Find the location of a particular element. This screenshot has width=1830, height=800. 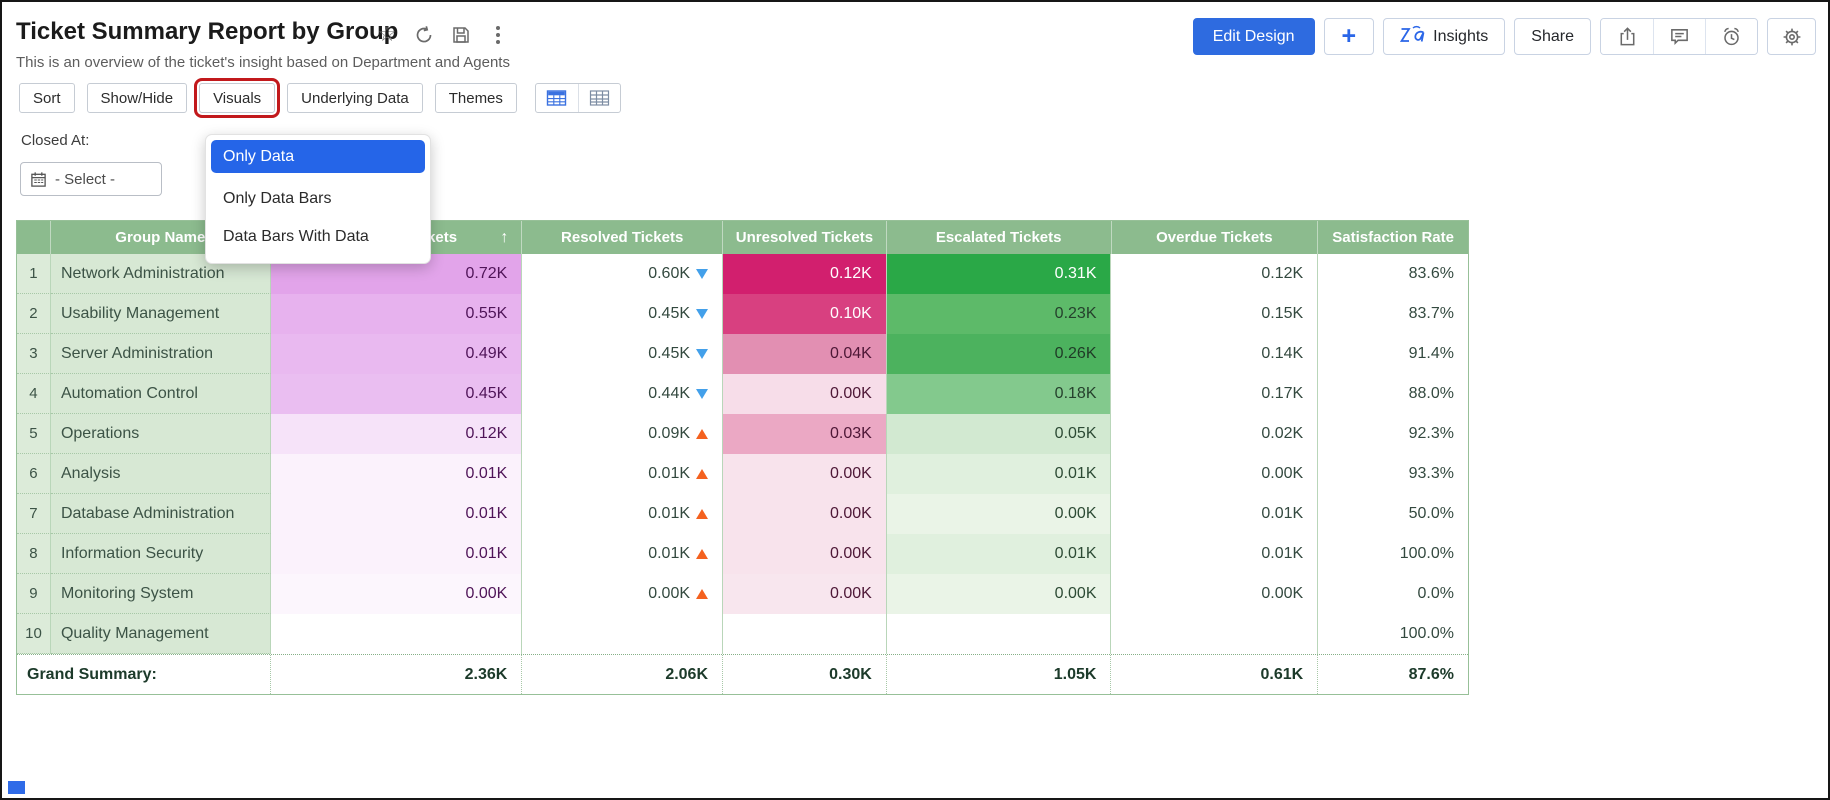

cell-unresolved-tickets is located at coordinates (805, 634).